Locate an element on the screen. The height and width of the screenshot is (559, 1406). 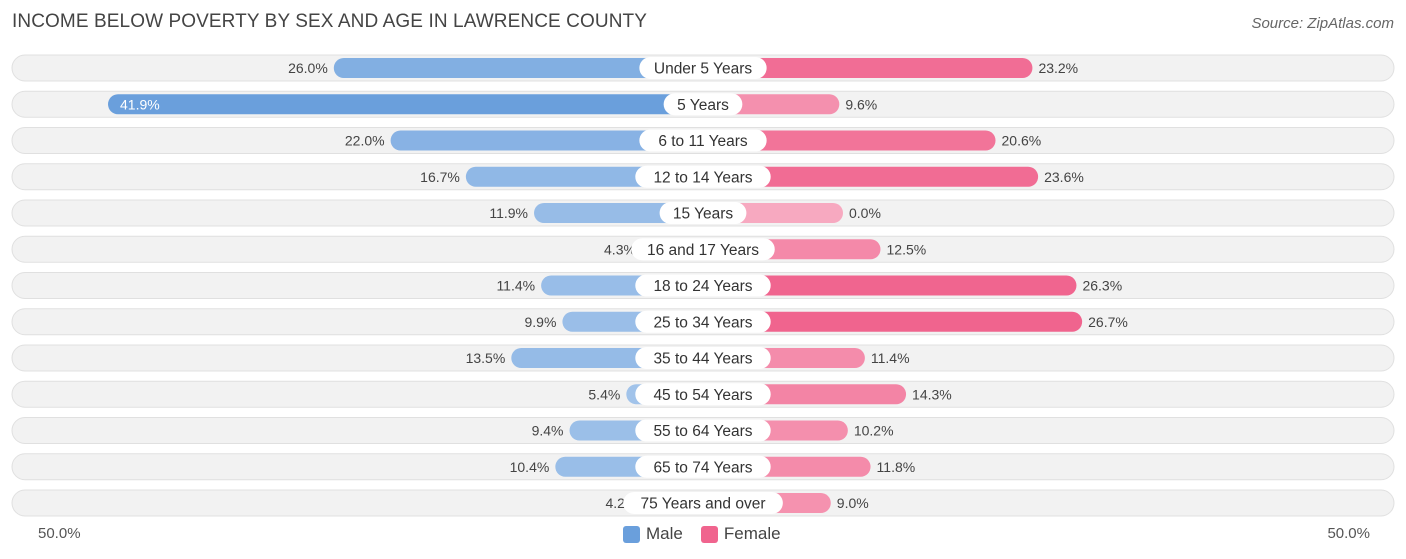
legend-swatch-male is located at coordinates (631, 534).